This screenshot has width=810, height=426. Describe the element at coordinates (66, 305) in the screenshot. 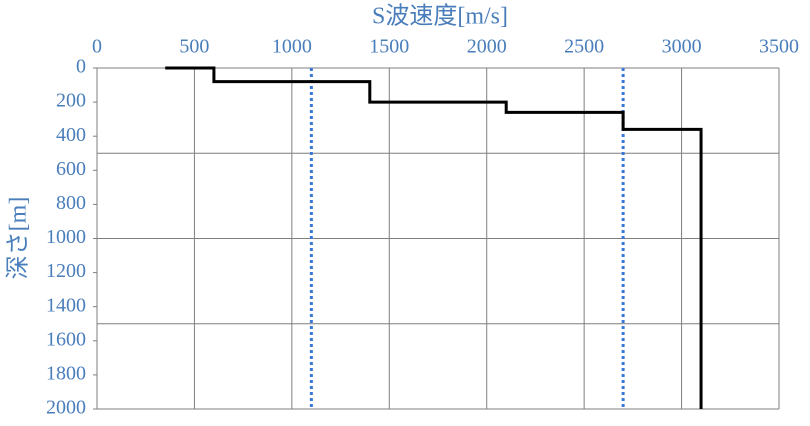

I see `y-tick-label: 1400` at that location.